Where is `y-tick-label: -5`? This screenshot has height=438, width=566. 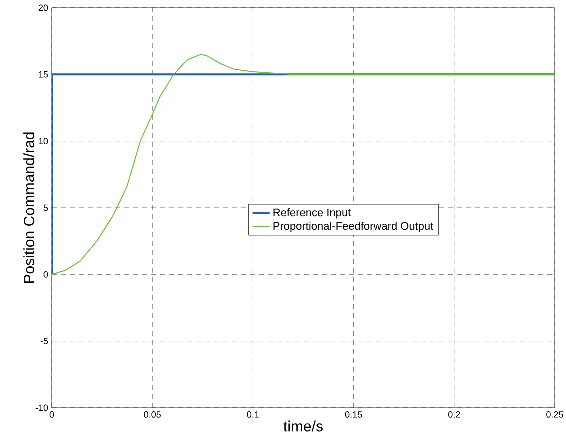
y-tick-label: -5 is located at coordinates (44, 341).